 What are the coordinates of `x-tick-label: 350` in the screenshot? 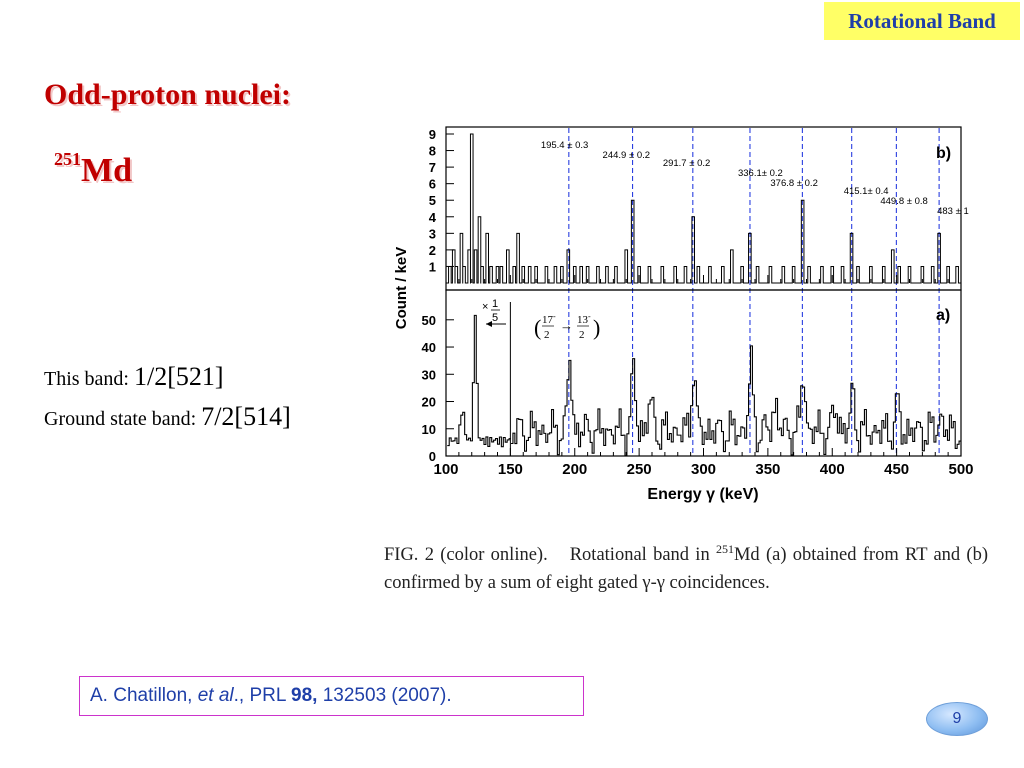 It's located at (767, 469).